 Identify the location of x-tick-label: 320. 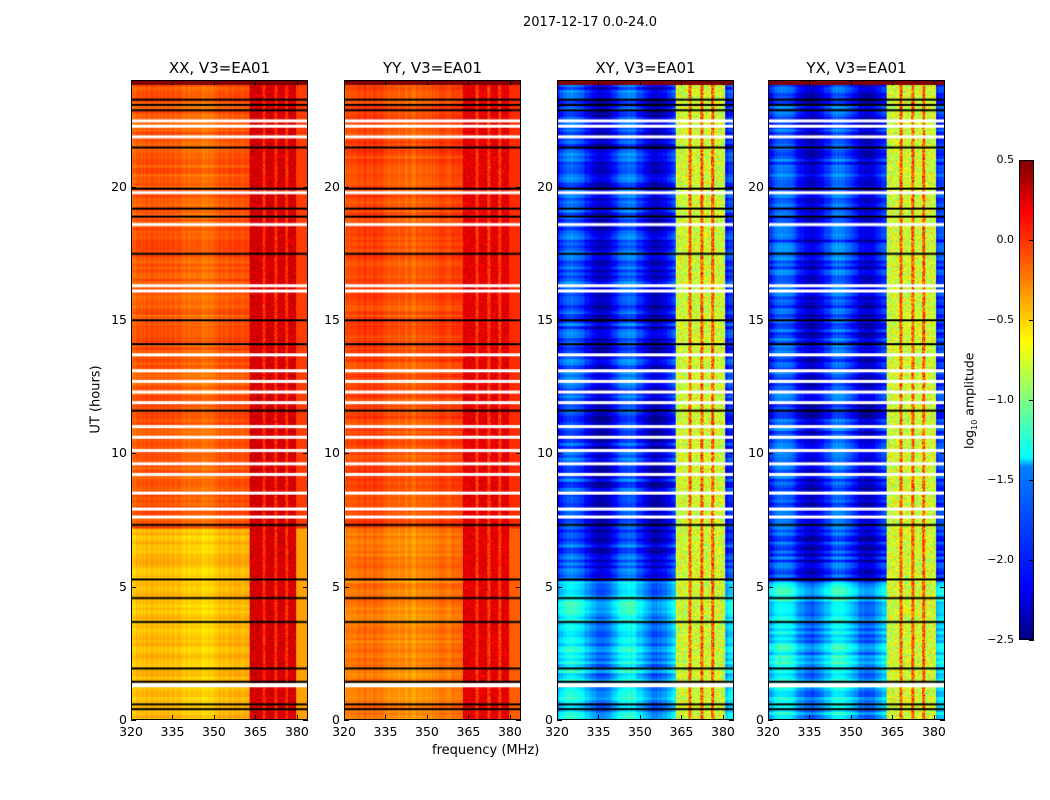
(768, 731).